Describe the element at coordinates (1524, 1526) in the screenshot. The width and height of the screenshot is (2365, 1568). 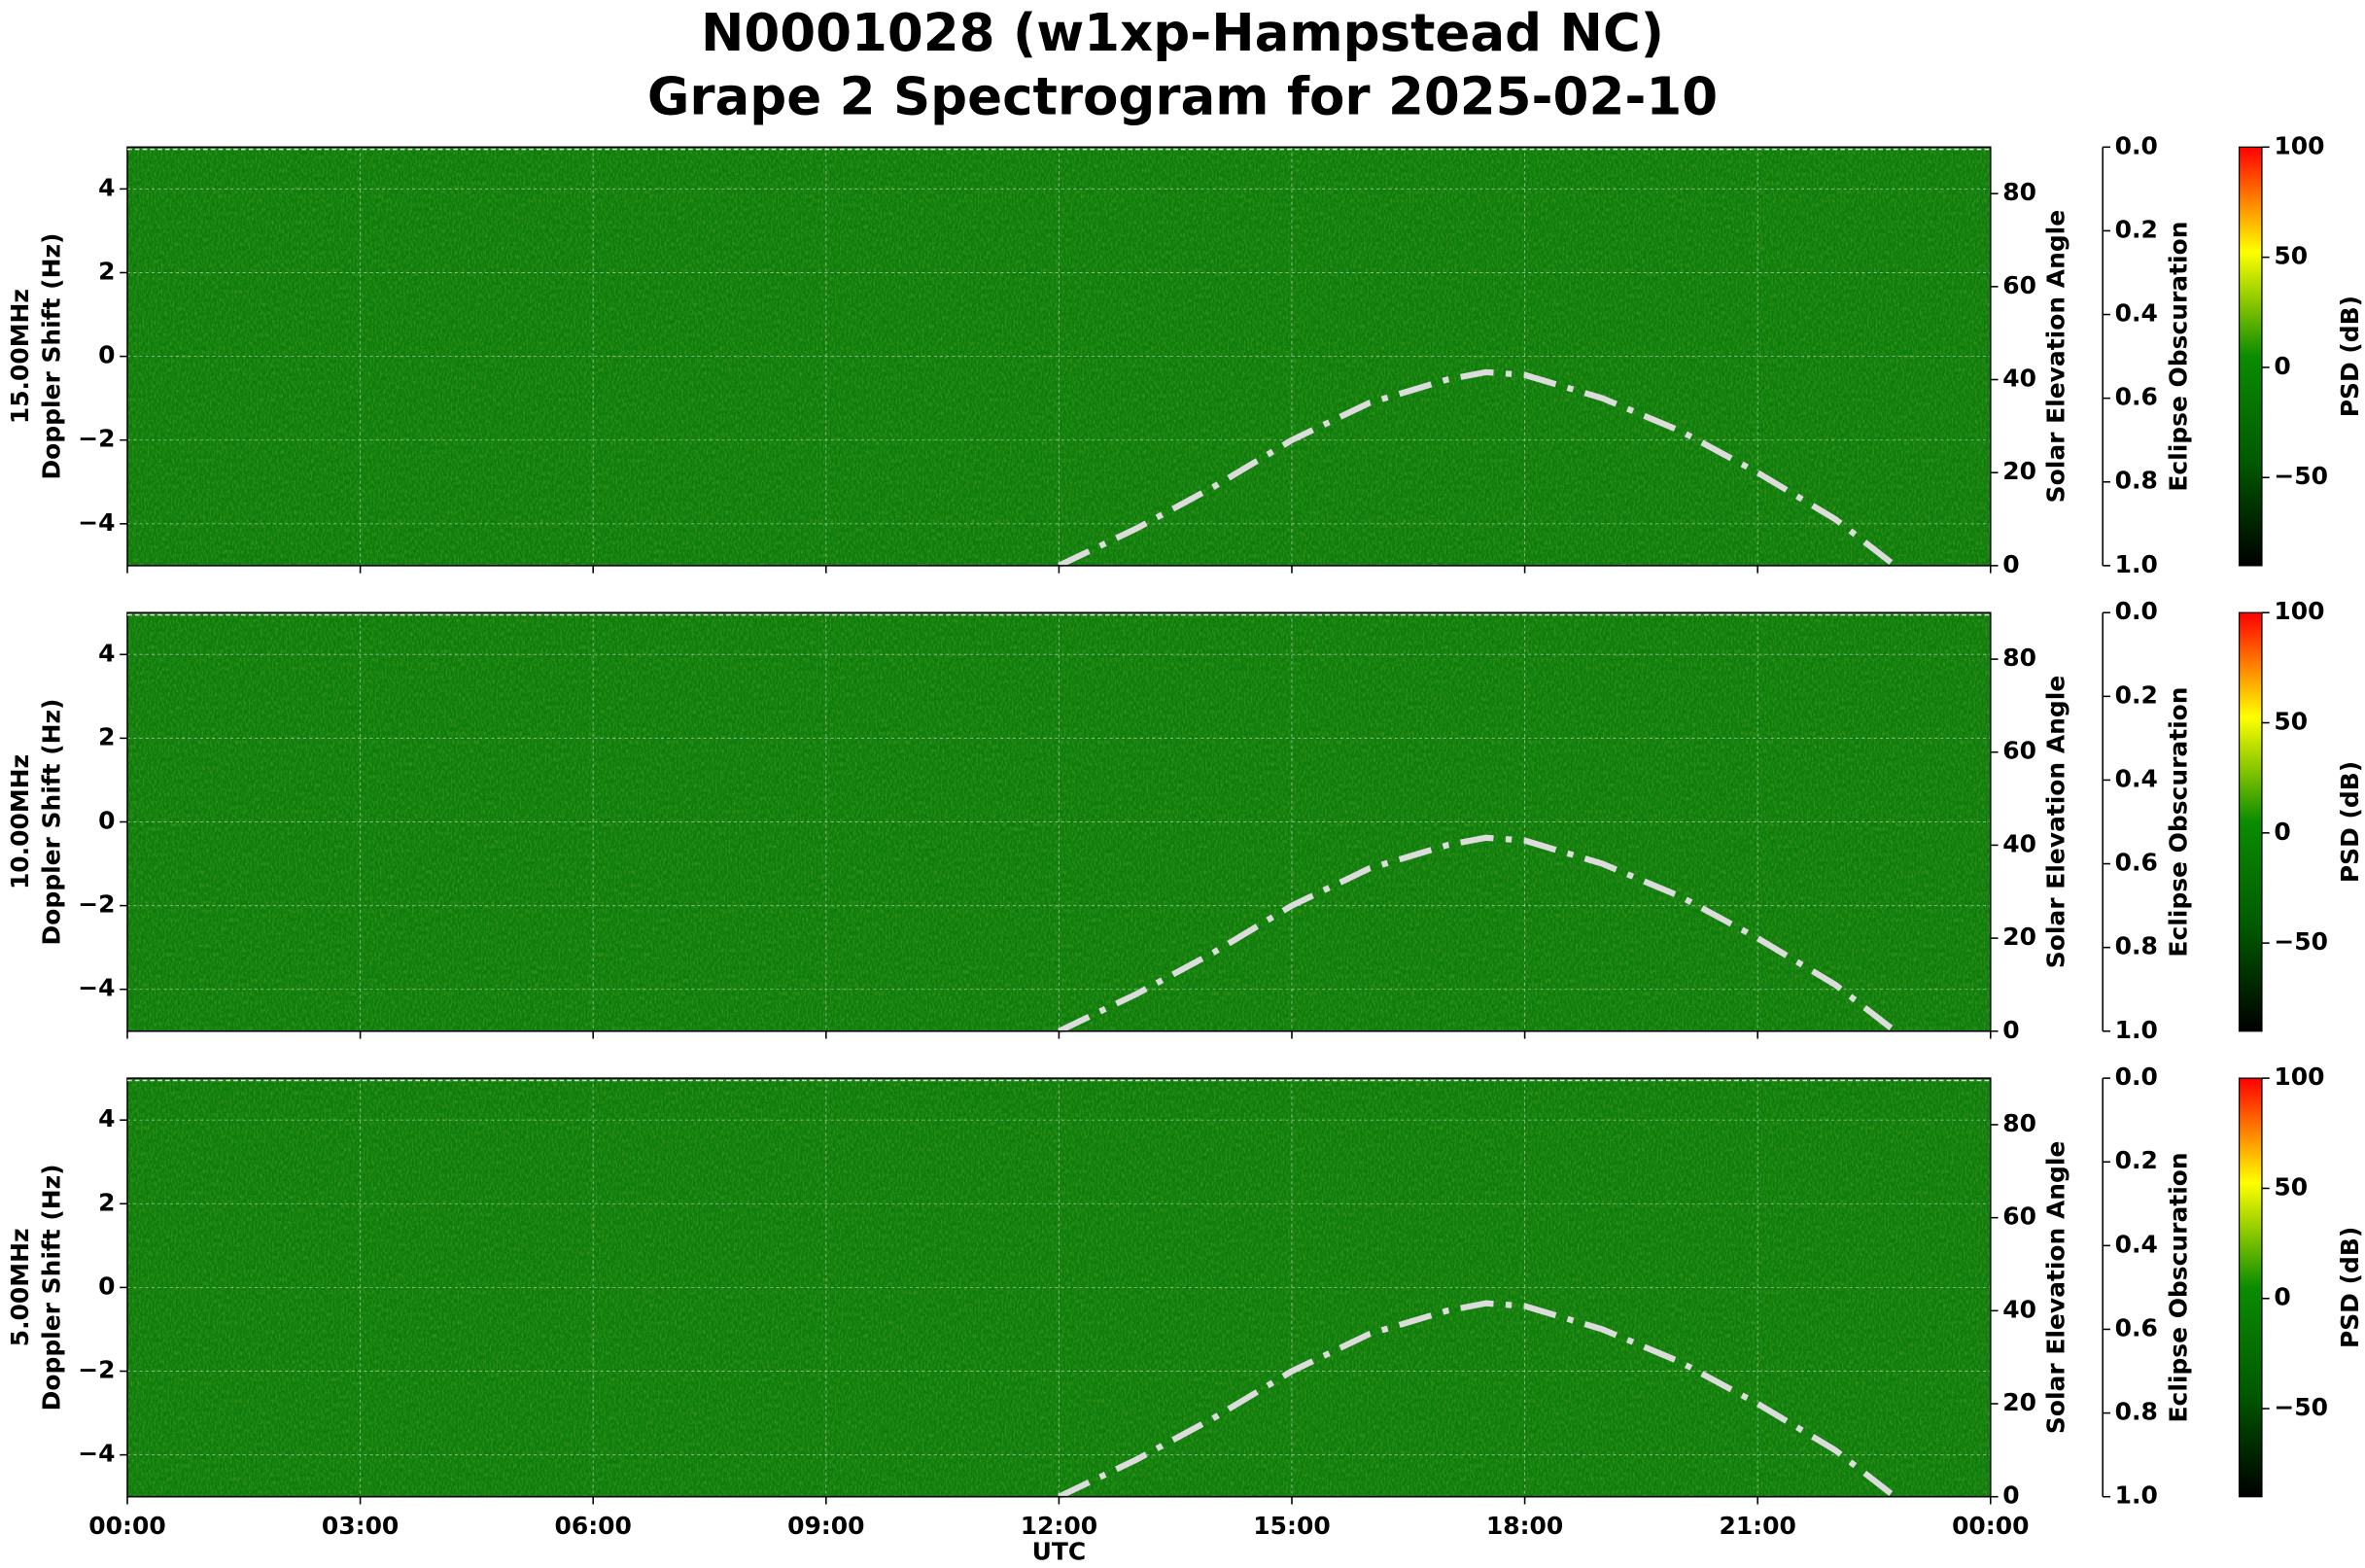
I see `x-tick-label: 18:00` at that location.